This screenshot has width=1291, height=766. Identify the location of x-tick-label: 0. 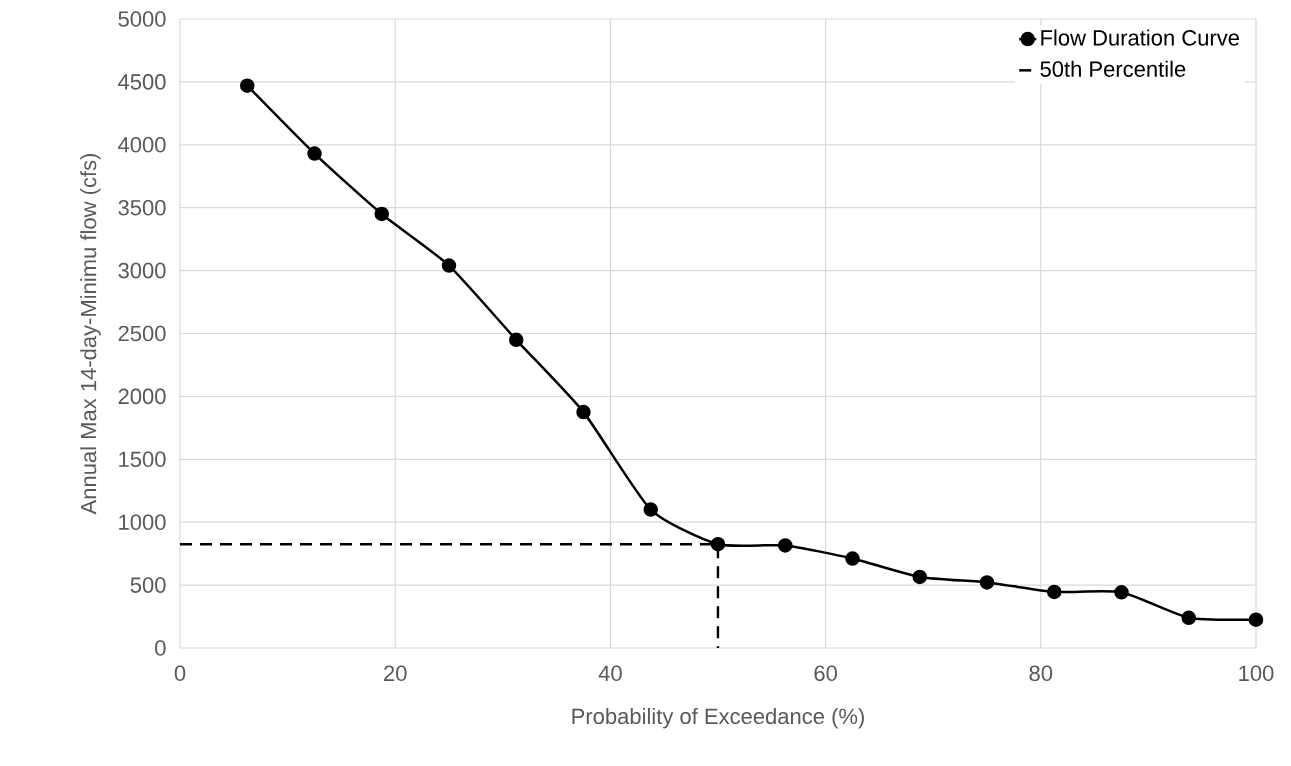
(180, 673).